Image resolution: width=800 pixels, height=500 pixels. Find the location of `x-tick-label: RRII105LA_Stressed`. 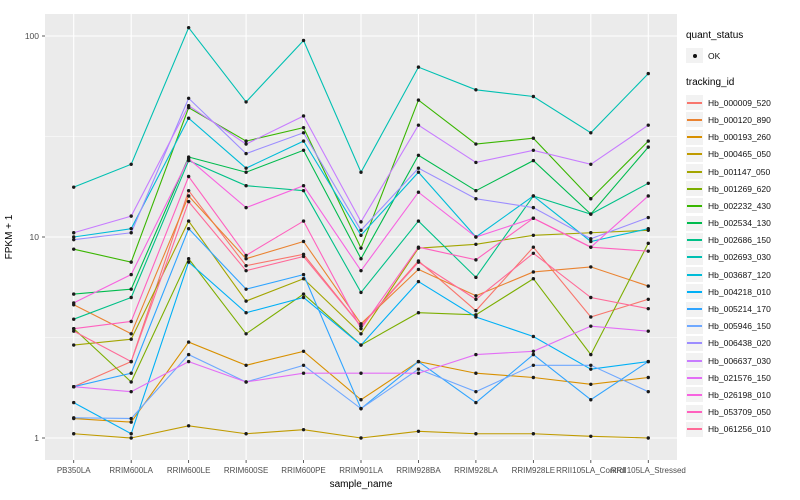

x-tick-label: RRII105LA_Stressed is located at coordinates (648, 470).